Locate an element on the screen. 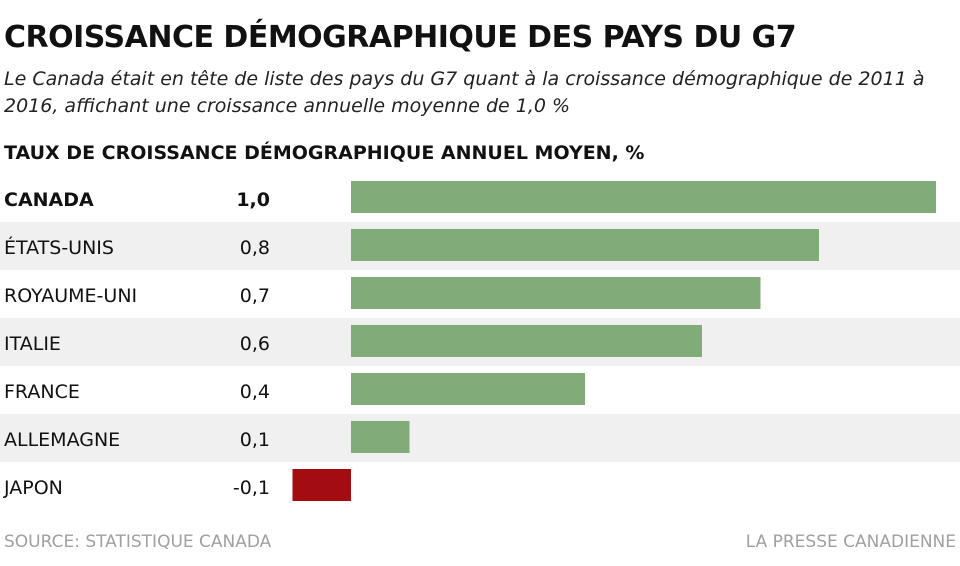 The image size is (960, 566). value-label-allemagne: 0,1 is located at coordinates (255, 440).